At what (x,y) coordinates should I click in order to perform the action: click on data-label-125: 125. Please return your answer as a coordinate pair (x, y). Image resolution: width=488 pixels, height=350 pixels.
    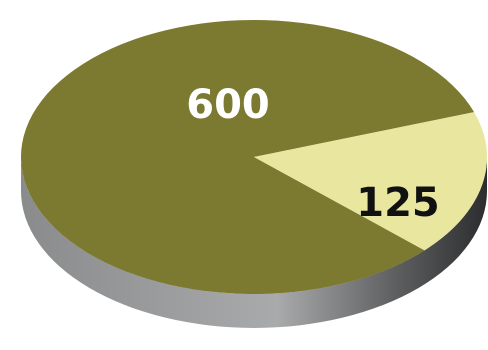
    Looking at the image, I should click on (398, 203).